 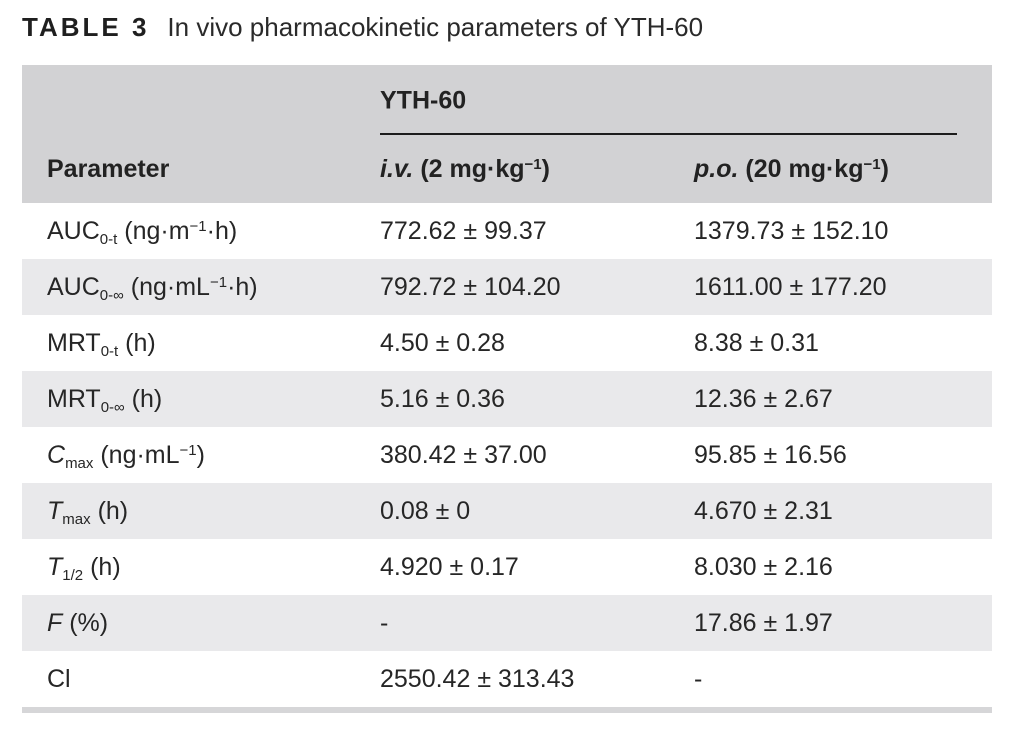 What do you see at coordinates (763, 566) in the screenshot?
I see `po-value-cell: 8.030 ± 2.16` at bounding box center [763, 566].